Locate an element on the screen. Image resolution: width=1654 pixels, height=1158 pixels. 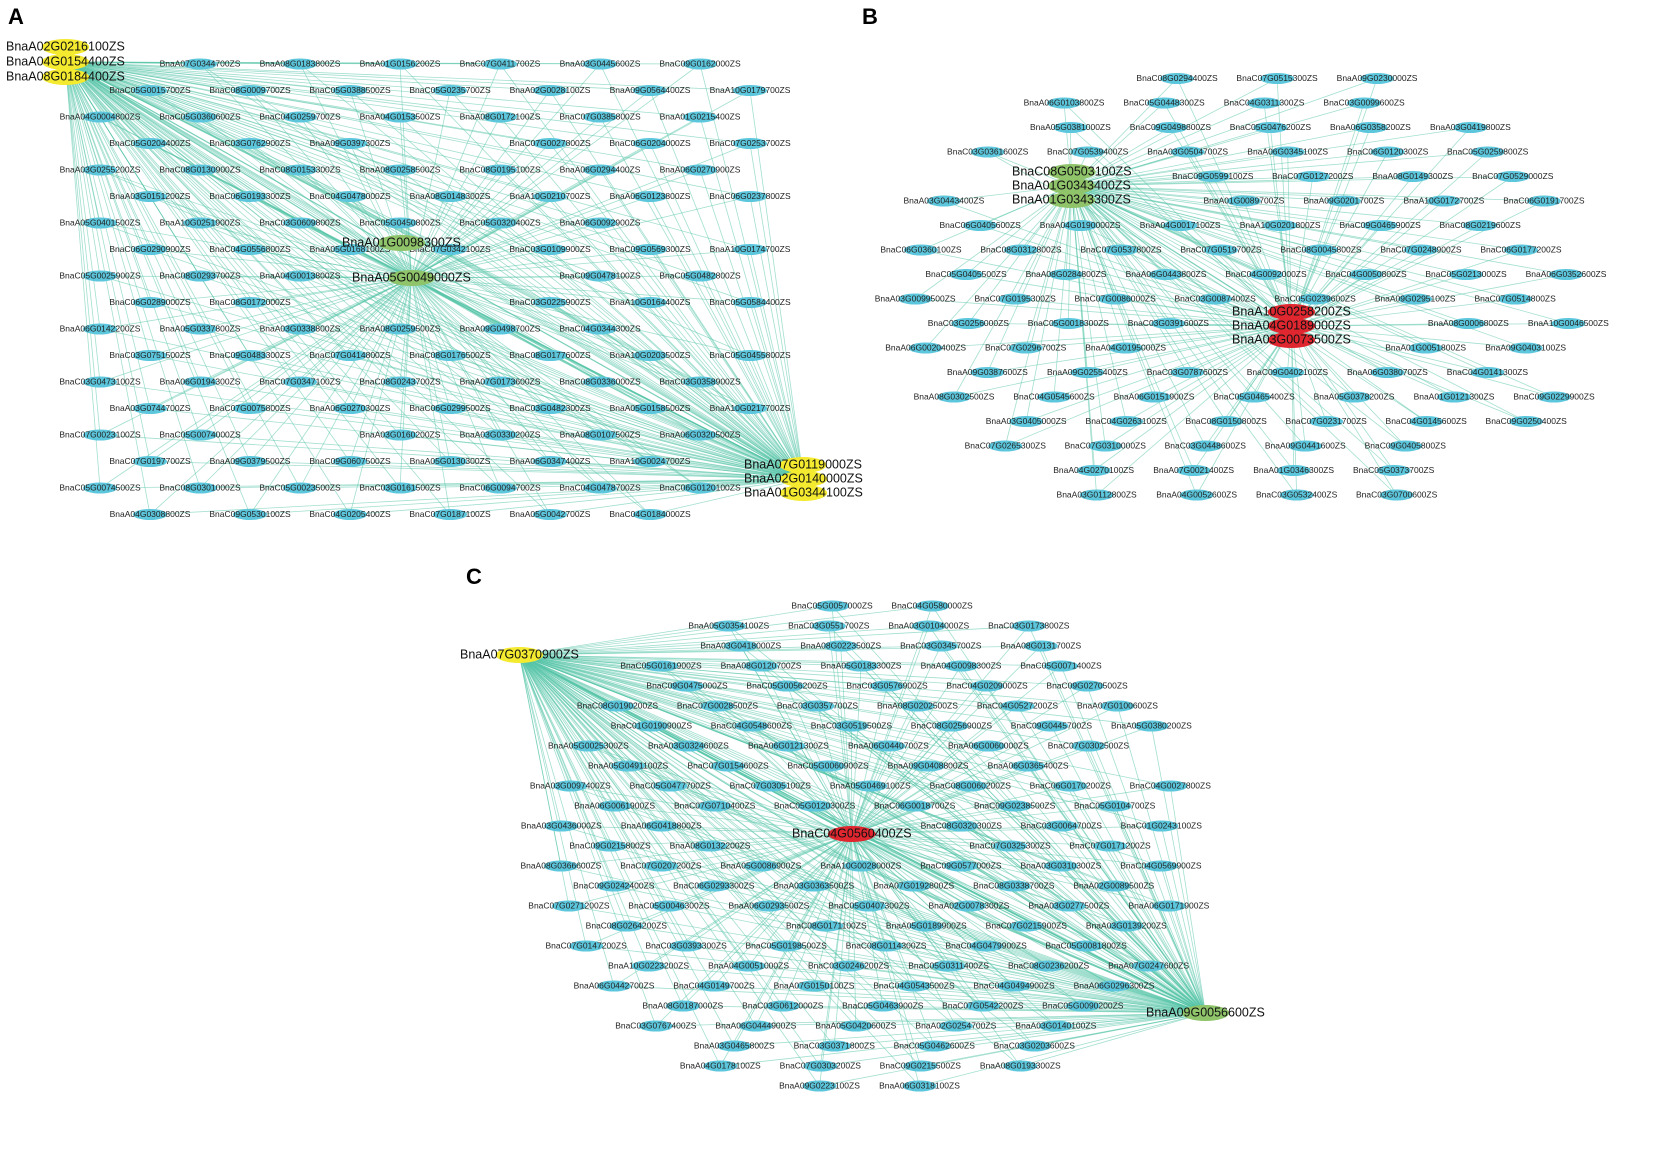
gene-label: BnaA03G0330200ZS is located at coordinates (500, 434).